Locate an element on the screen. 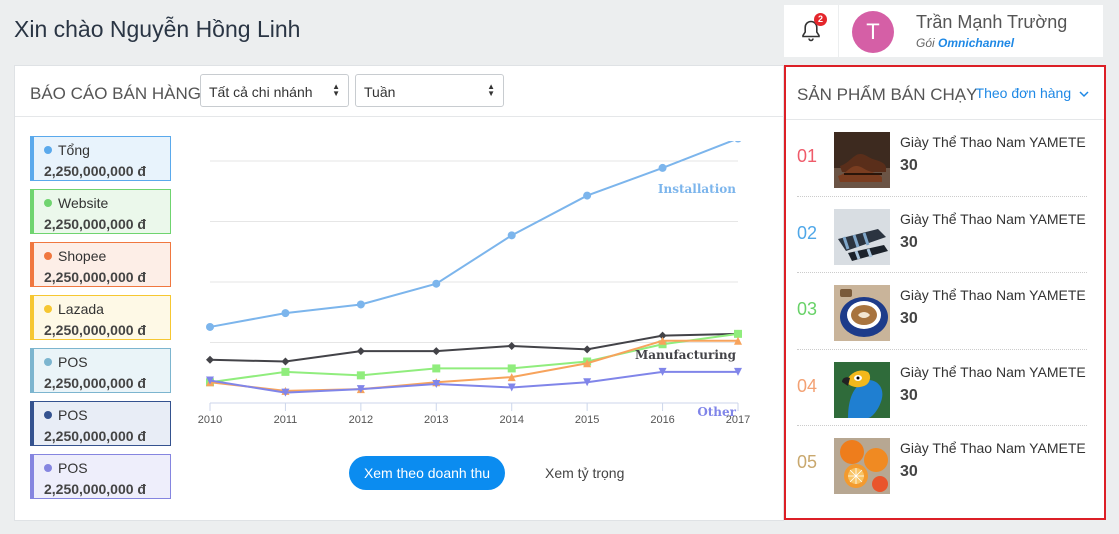 This screenshot has width=1119, height=534. notification-button: 2 is located at coordinates (811, 31).